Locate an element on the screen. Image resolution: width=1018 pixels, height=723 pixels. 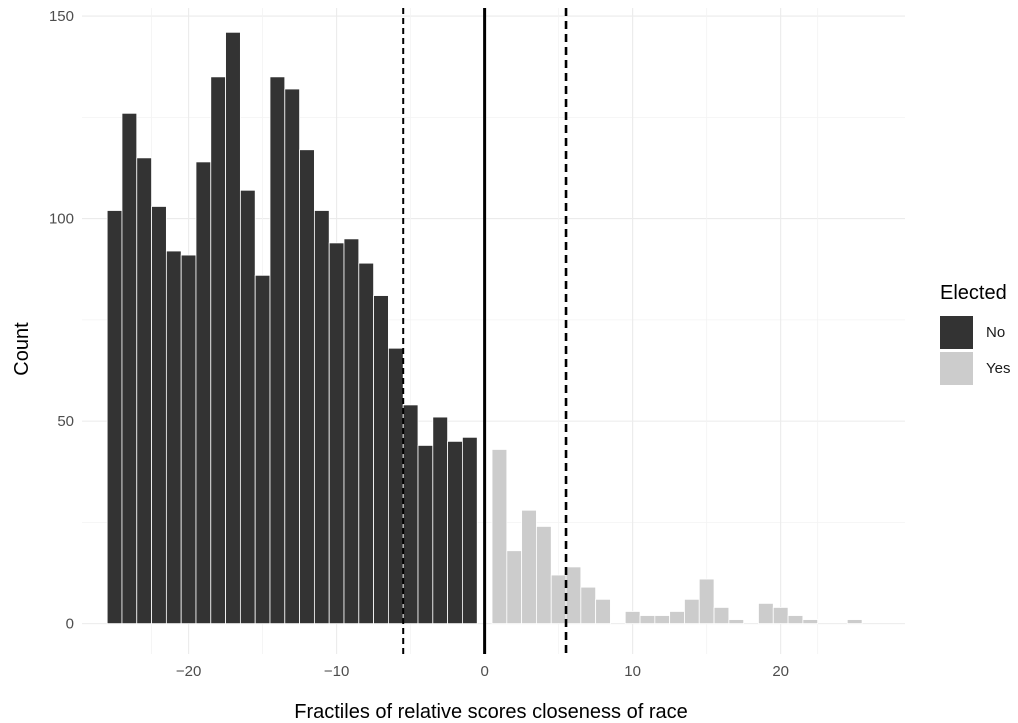
legend-label-yes: Yes is located at coordinates (998, 368).